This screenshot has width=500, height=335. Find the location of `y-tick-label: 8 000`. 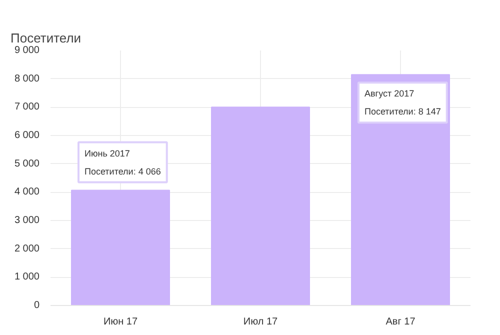

y-tick-label: 8 000 is located at coordinates (27, 78).